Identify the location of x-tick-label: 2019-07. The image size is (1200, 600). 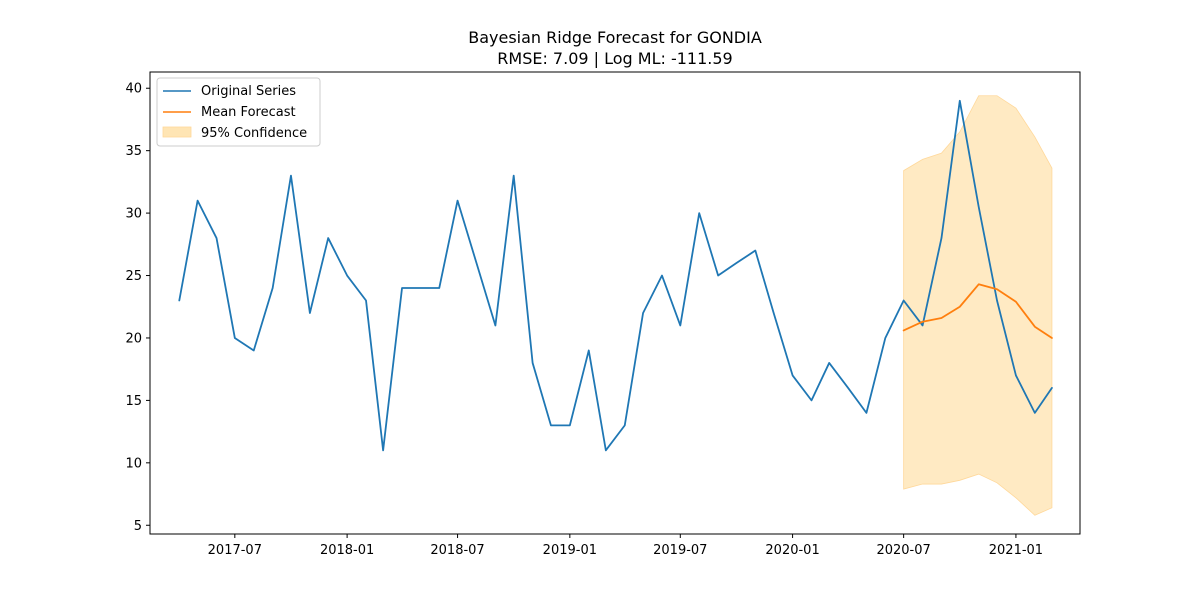
(680, 550).